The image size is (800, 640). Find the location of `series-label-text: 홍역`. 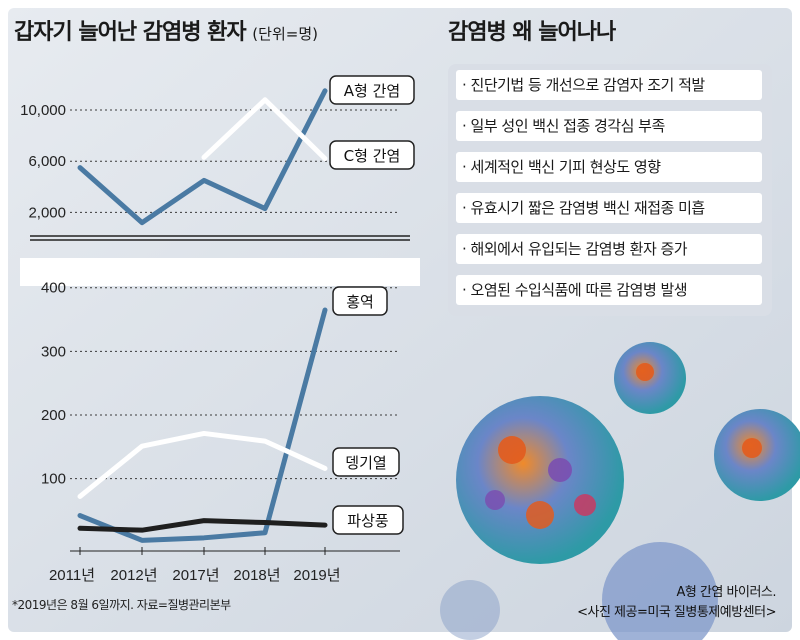

series-label-text: 홍역 is located at coordinates (360, 302).